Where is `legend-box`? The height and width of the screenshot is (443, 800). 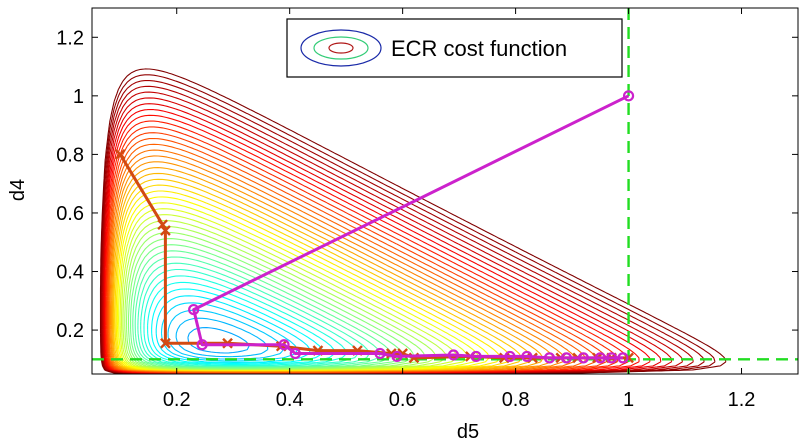 legend-box is located at coordinates (454, 48).